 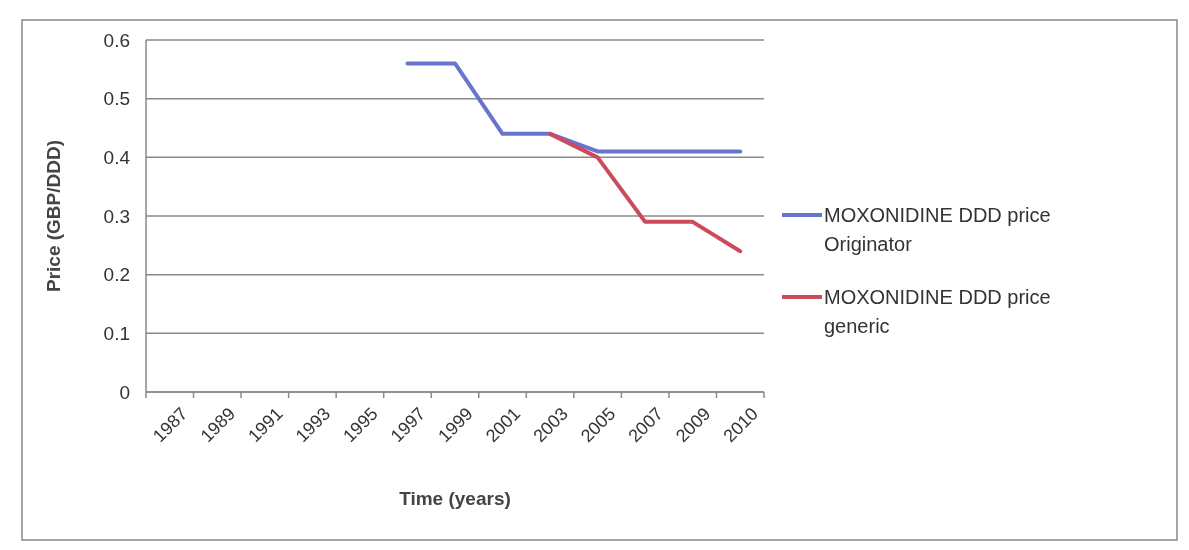 I want to click on y-tick-label: 0.3, so click(x=116, y=216).